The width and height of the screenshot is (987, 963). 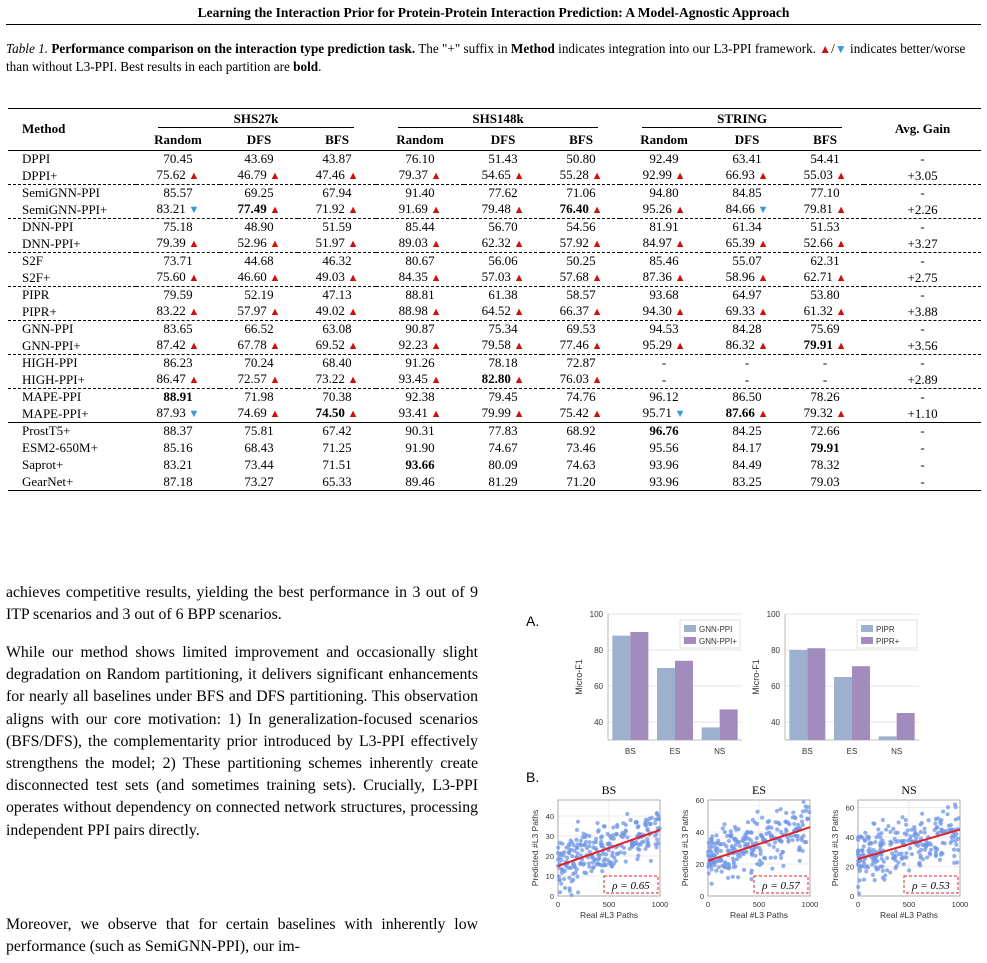 I want to click on value-cell: 77.49 ▲, so click(x=259, y=210).